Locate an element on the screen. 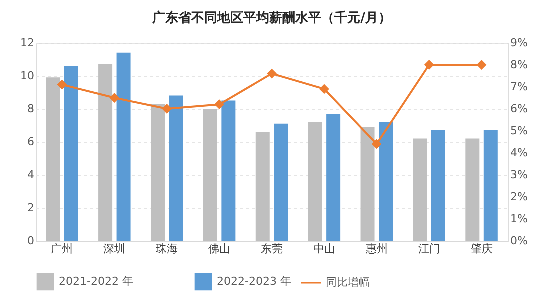  x-tick-label: 佛山 is located at coordinates (219, 249).